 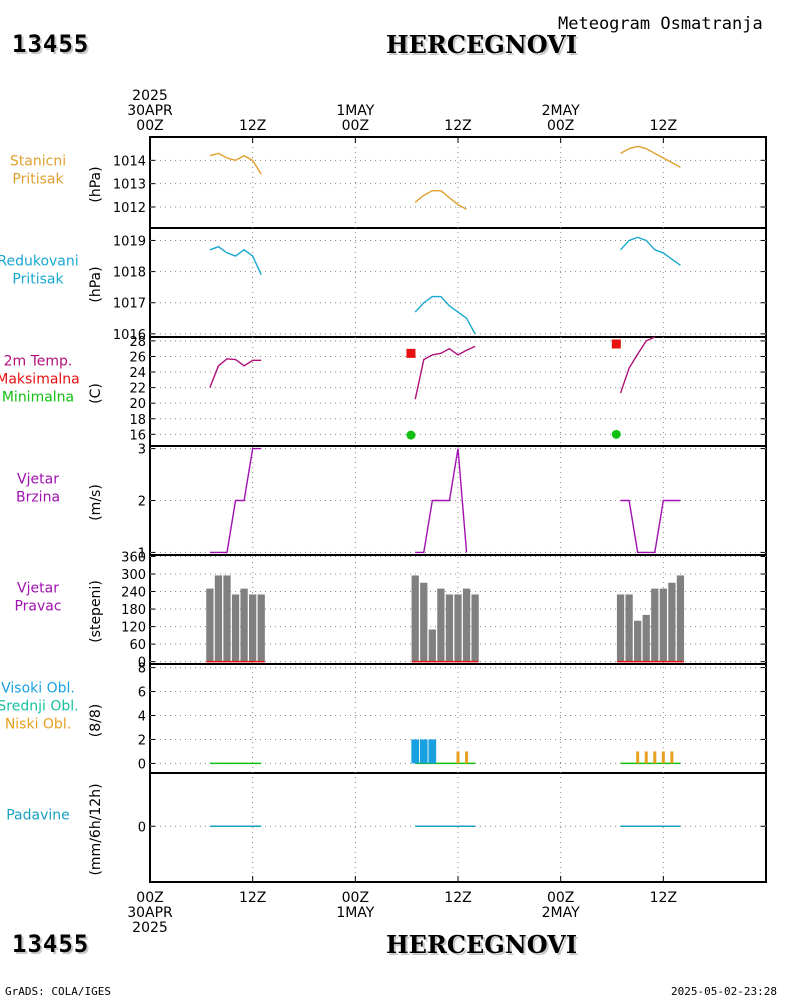 I want to click on y-tick-label: 24, so click(x=137, y=373).